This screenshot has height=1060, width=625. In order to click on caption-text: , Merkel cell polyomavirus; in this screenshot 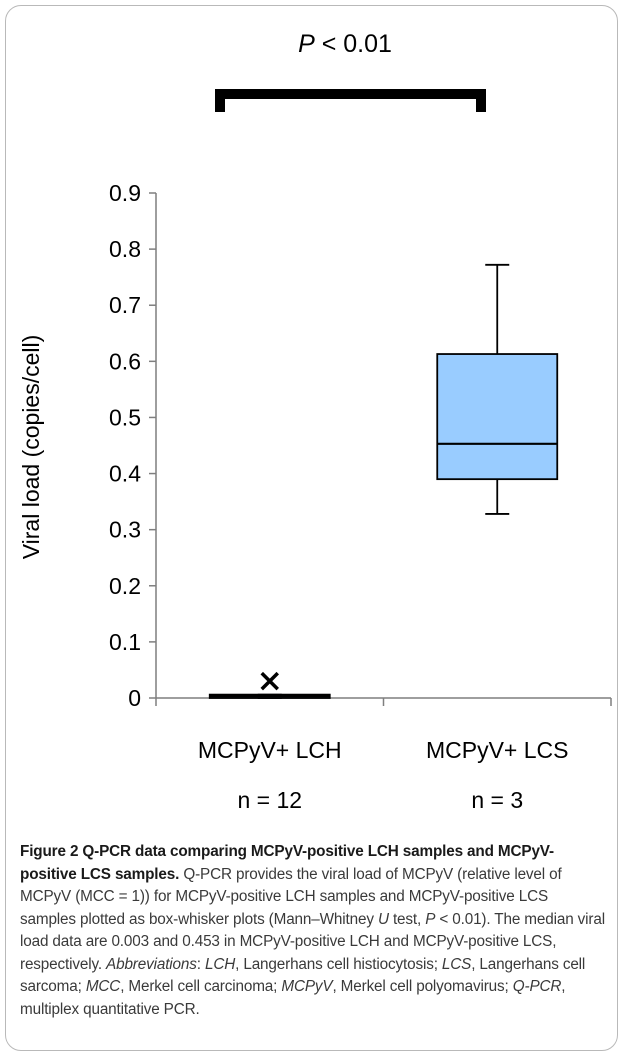, I will do `click(422, 986)`.